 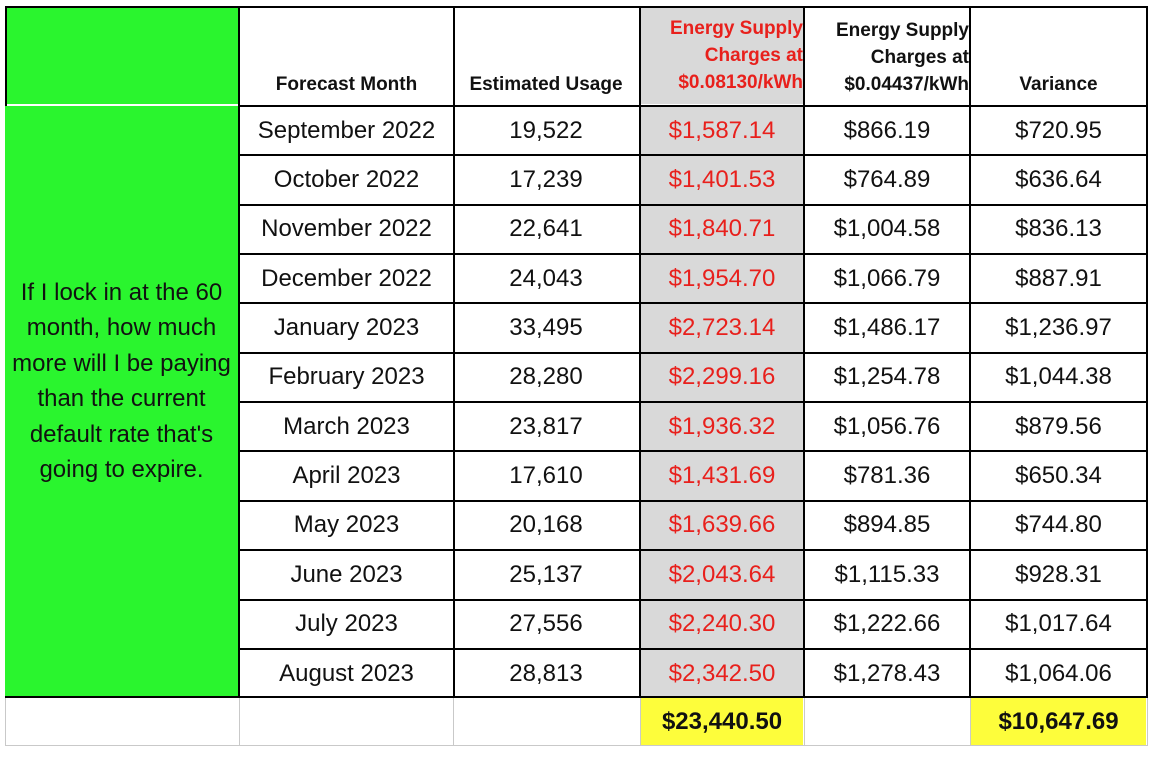 I want to click on cell-variance: $720.95, so click(x=1058, y=130).